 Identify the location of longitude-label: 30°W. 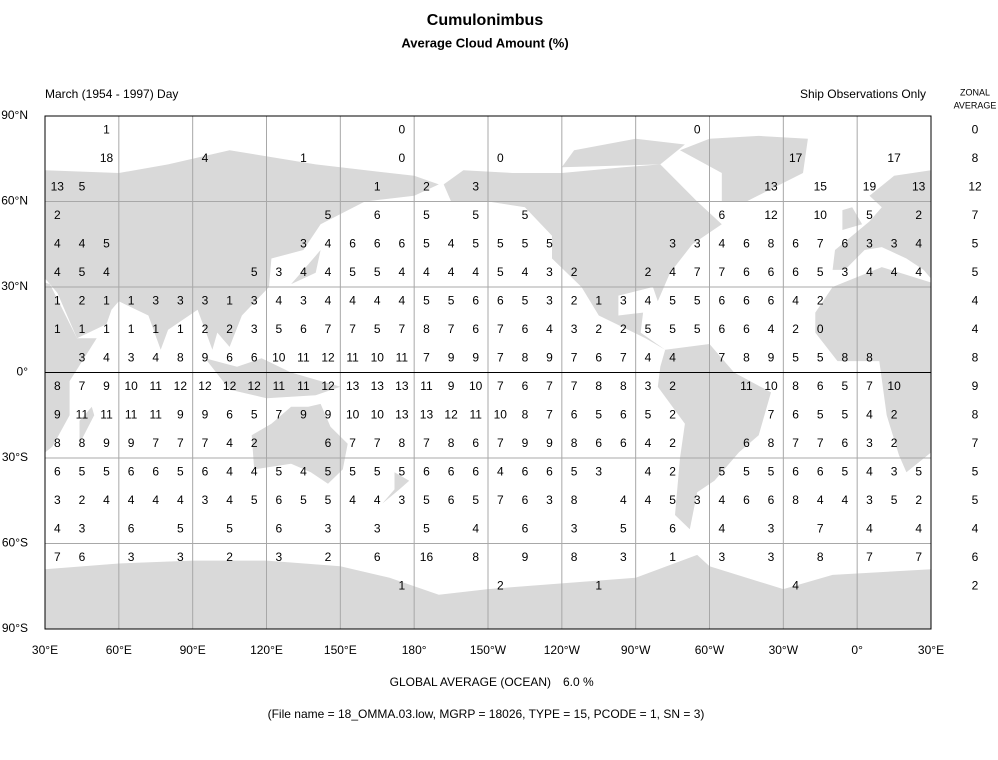
(784, 650).